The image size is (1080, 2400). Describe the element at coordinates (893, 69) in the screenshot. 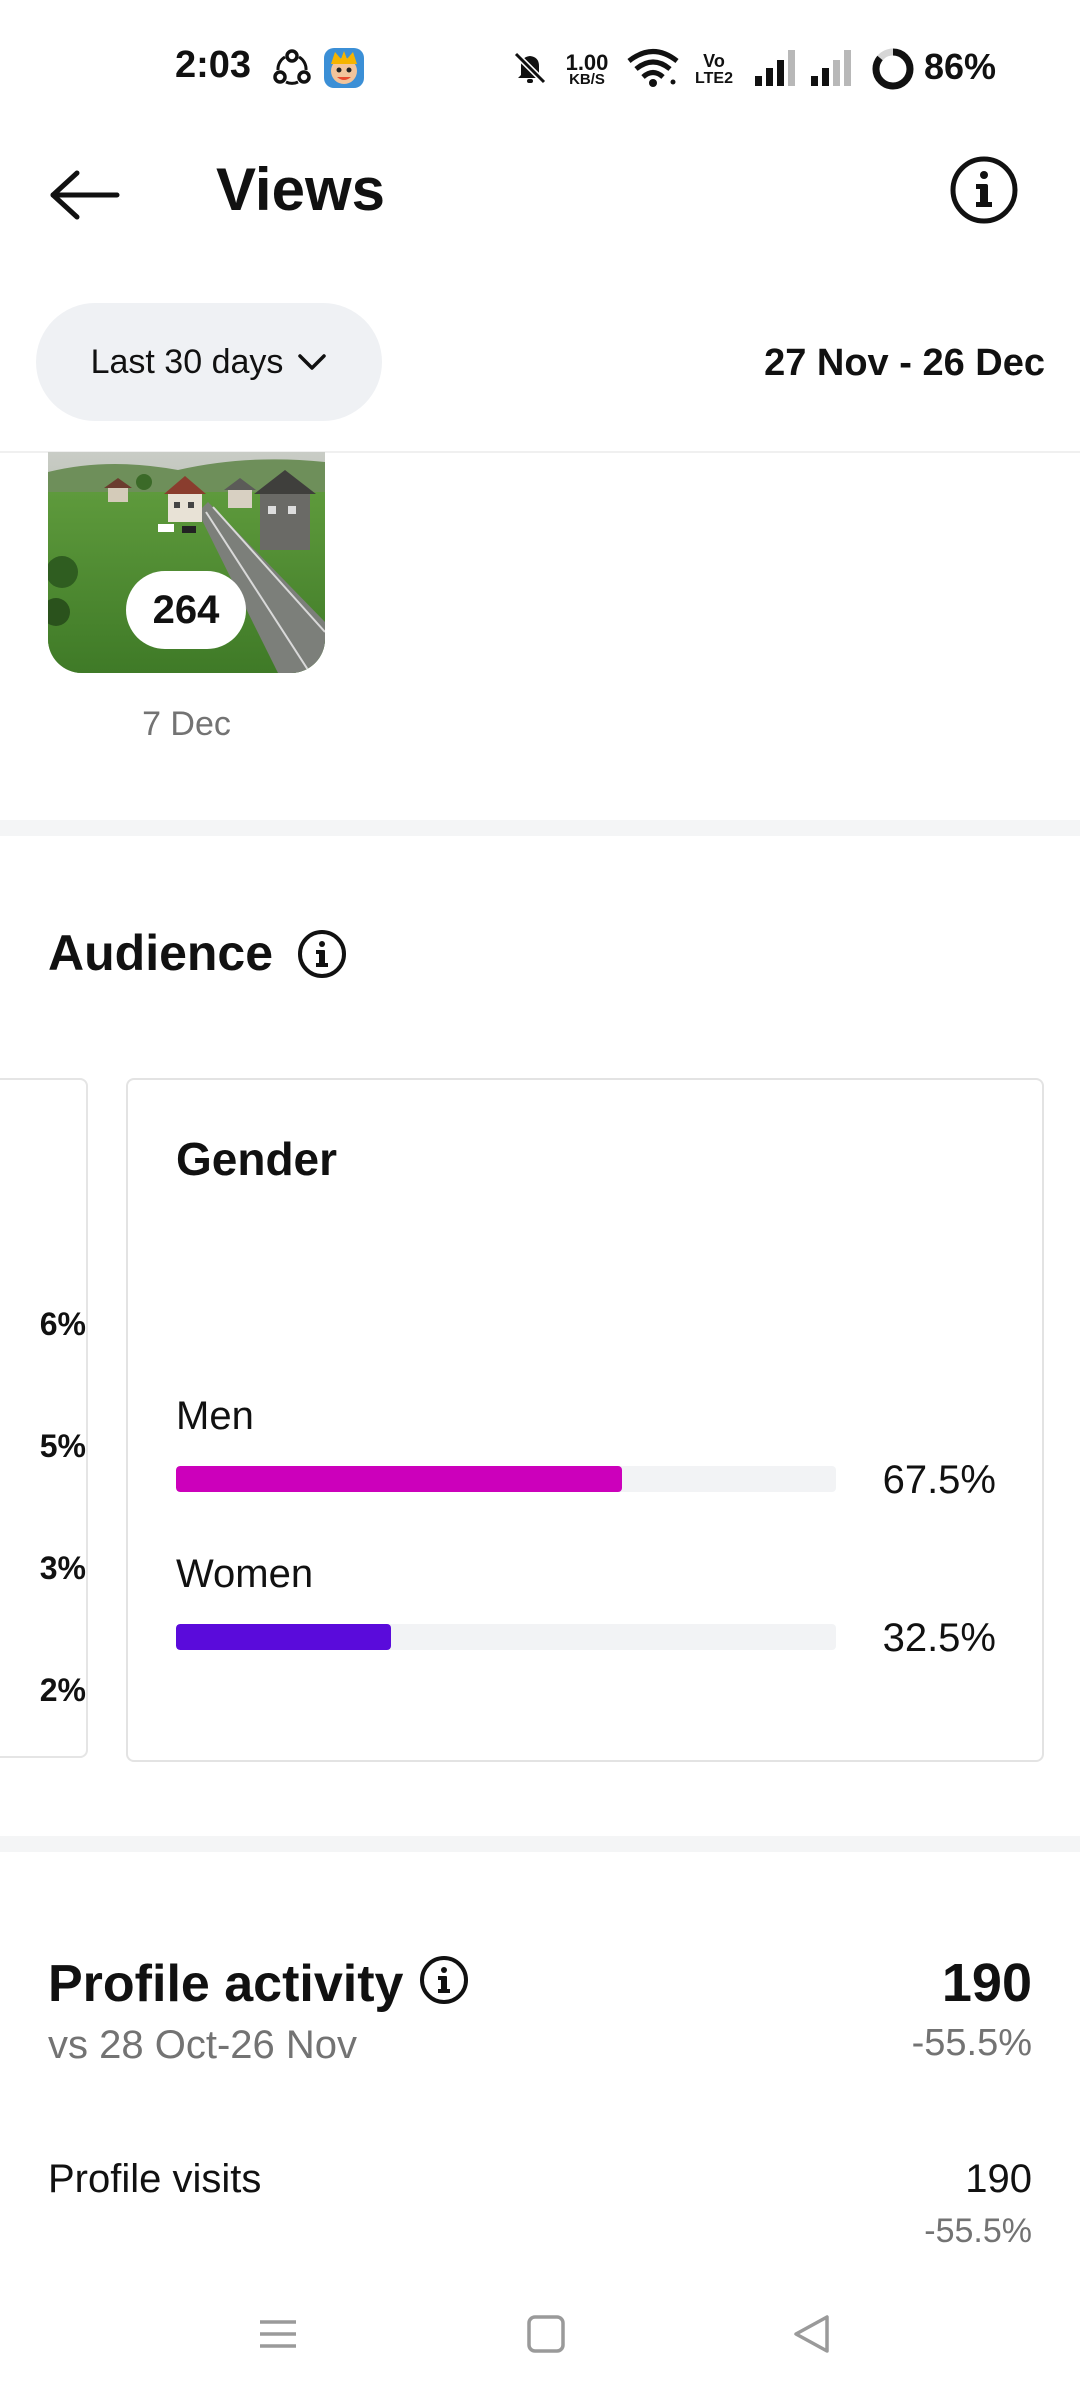

I see `battery-icon` at that location.